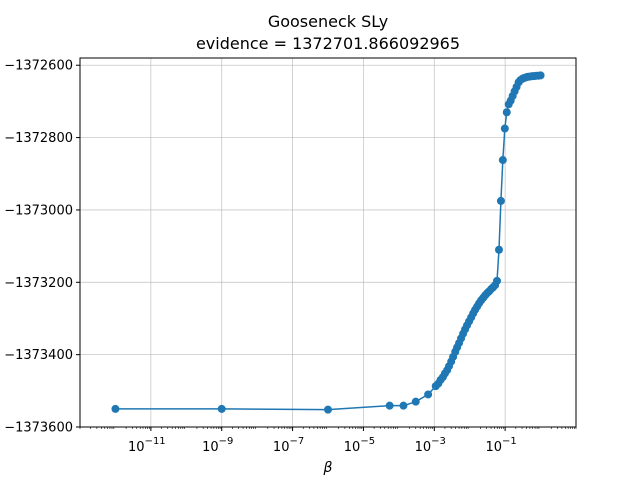  What do you see at coordinates (328, 43) in the screenshot?
I see `chart-subtitle: evidence = 1372701.866092965` at bounding box center [328, 43].